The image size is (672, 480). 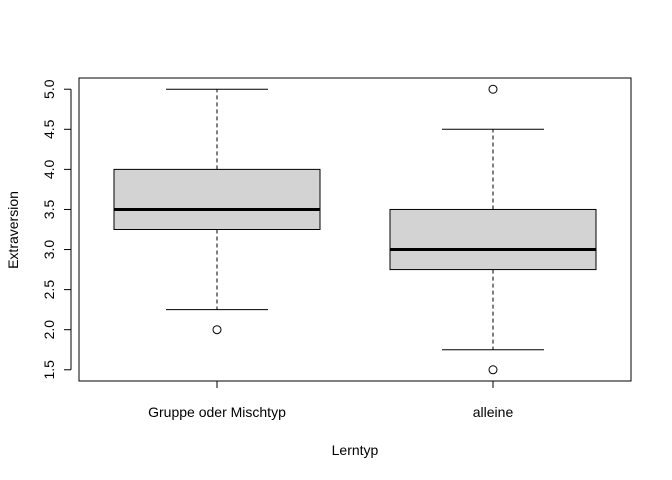 What do you see at coordinates (49, 89) in the screenshot?
I see `y-tick-label: 5.0` at bounding box center [49, 89].